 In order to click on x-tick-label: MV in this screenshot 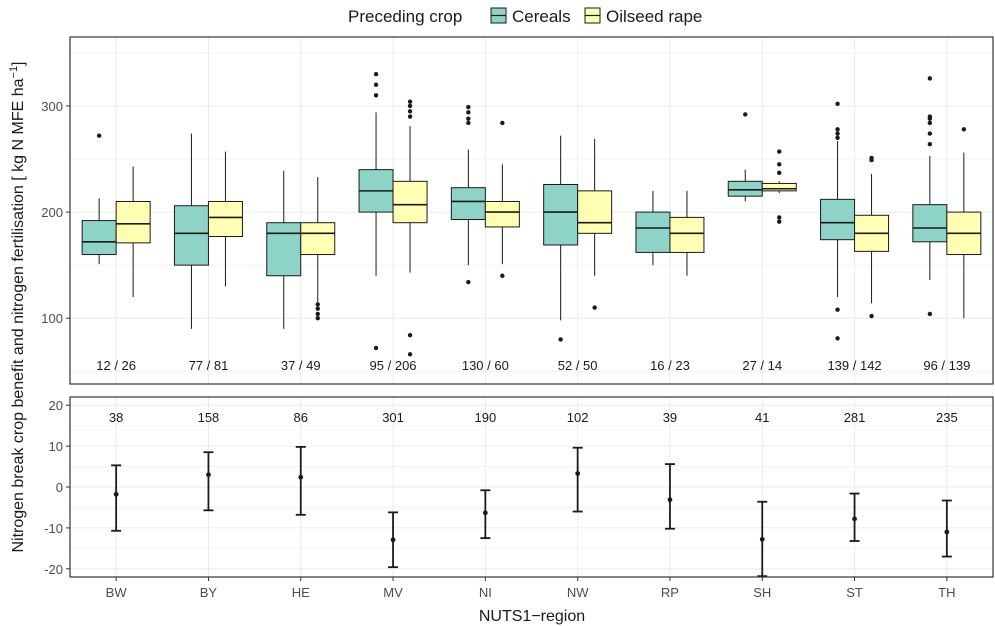, I will do `click(393, 592)`.